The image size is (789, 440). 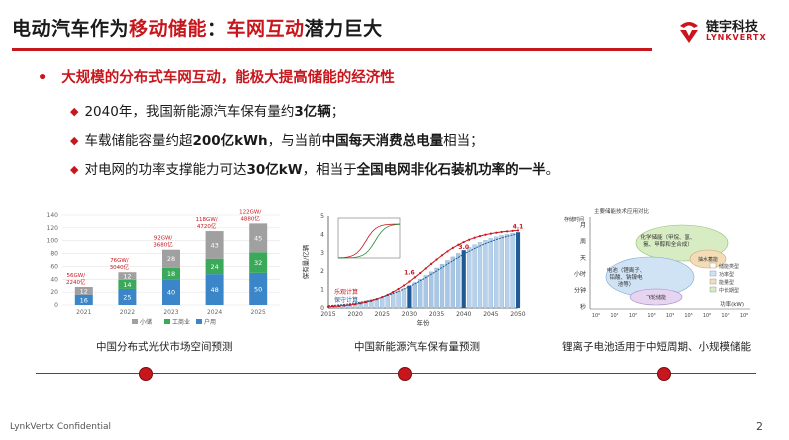 What do you see at coordinates (668, 244) in the screenshot?
I see `bubble-label: 氨、甲醇和全合成）` at bounding box center [668, 244].